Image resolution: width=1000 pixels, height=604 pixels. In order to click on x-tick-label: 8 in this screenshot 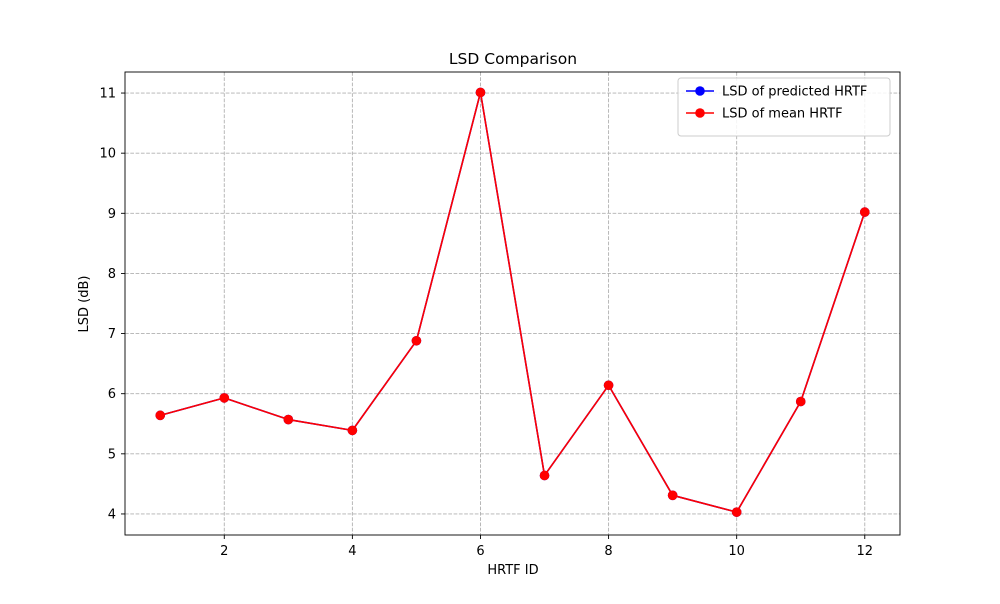, I will do `click(608, 551)`.